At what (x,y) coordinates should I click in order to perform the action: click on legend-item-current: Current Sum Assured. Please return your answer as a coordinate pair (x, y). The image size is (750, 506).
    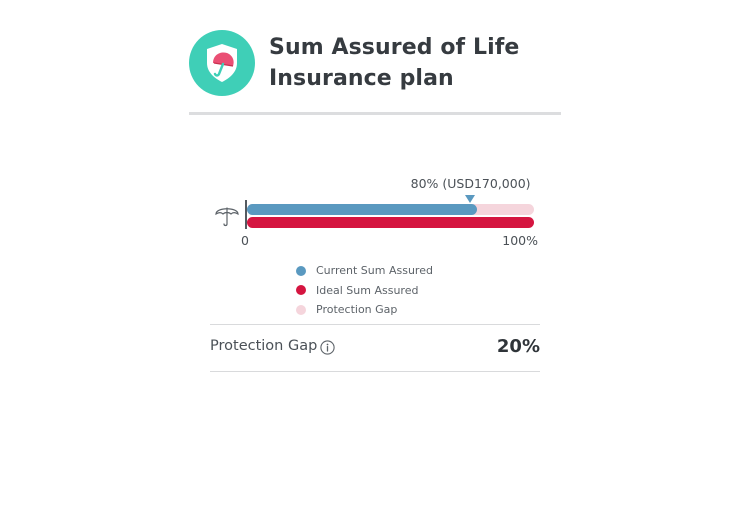
    Looking at the image, I should click on (364, 271).